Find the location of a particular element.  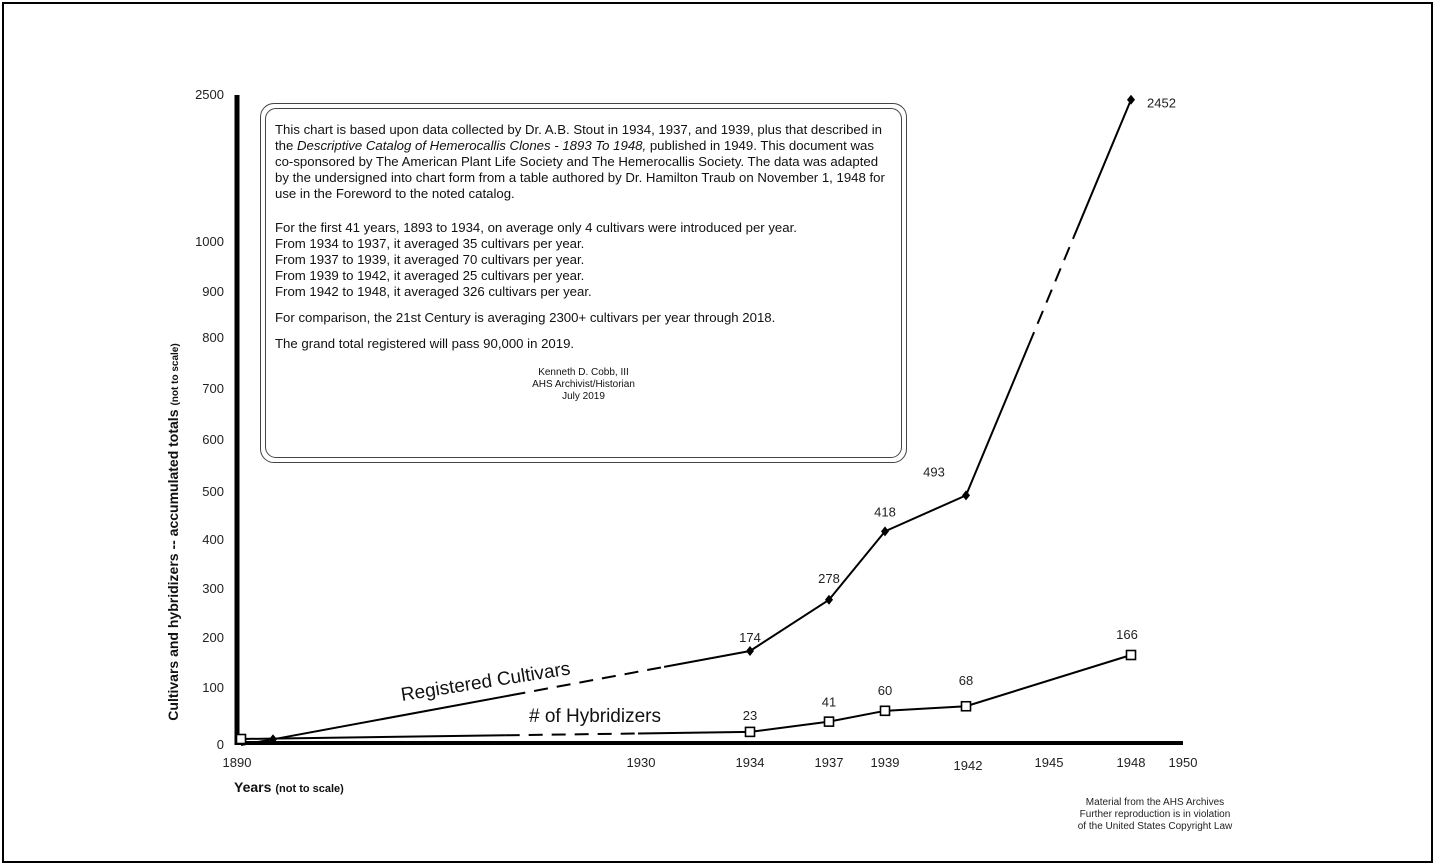

x-axis-title: Years (not to scale) is located at coordinates (289, 787).